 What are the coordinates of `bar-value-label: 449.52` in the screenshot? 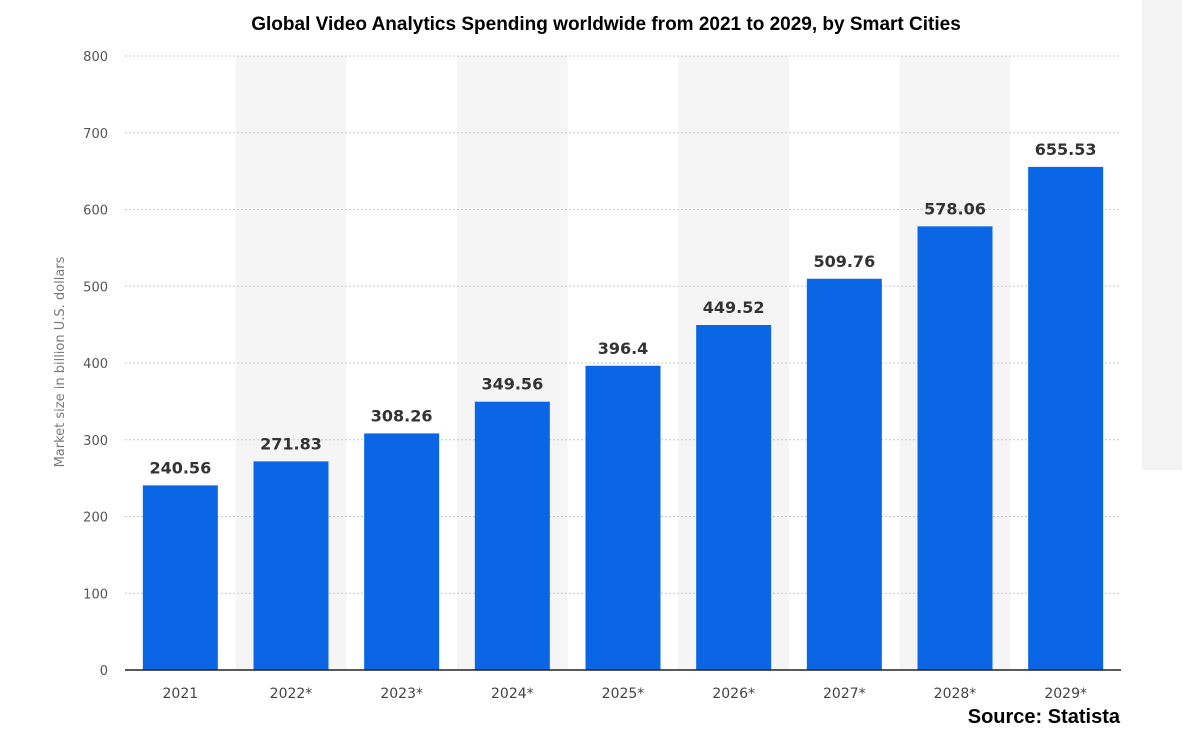 It's located at (734, 307).